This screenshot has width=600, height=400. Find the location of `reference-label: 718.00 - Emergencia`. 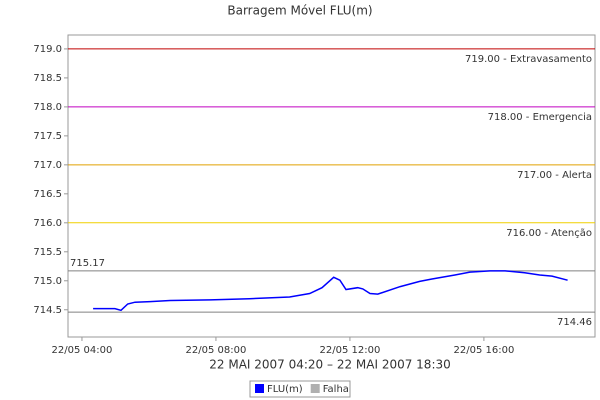

reference-label: 718.00 - Emergencia is located at coordinates (540, 117).